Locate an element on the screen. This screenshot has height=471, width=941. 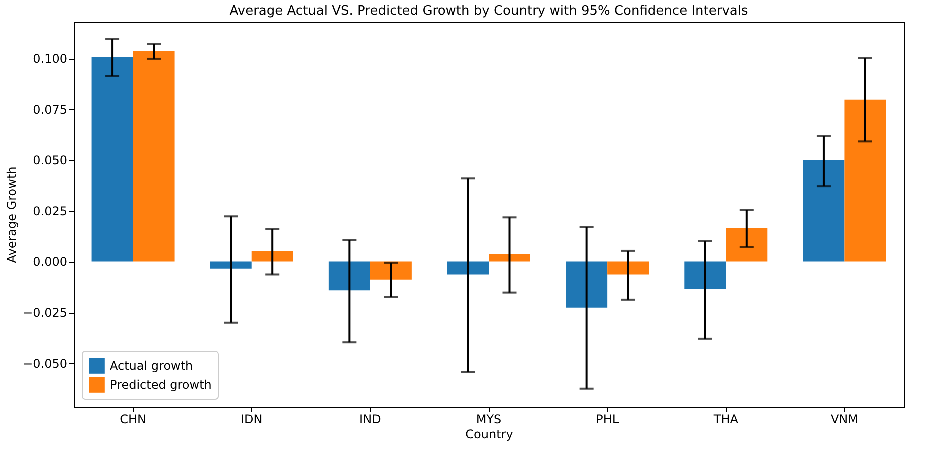
y-tick-label: 0.050 is located at coordinates (50, 161).